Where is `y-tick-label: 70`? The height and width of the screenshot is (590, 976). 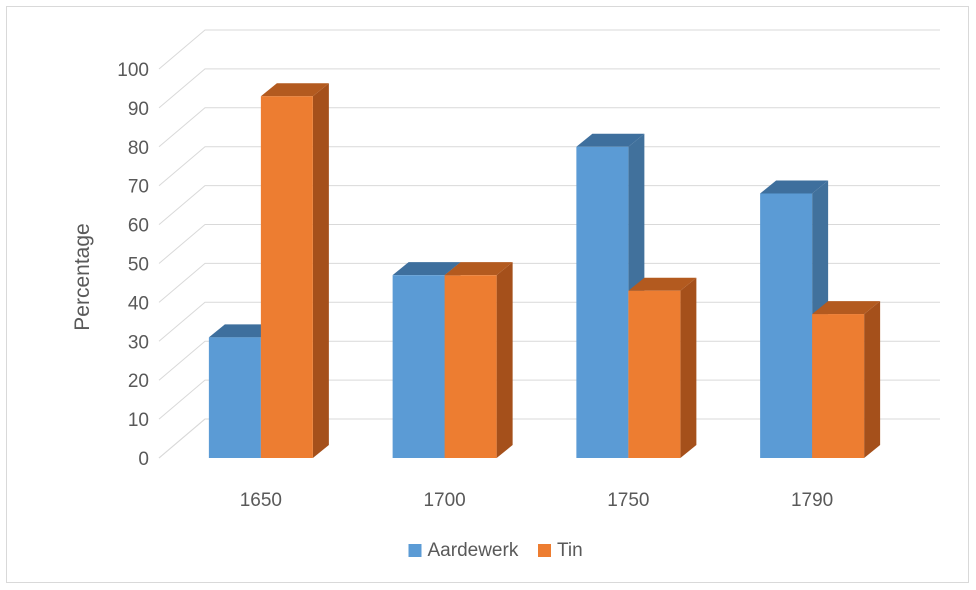 y-tick-label: 70 is located at coordinates (138, 187).